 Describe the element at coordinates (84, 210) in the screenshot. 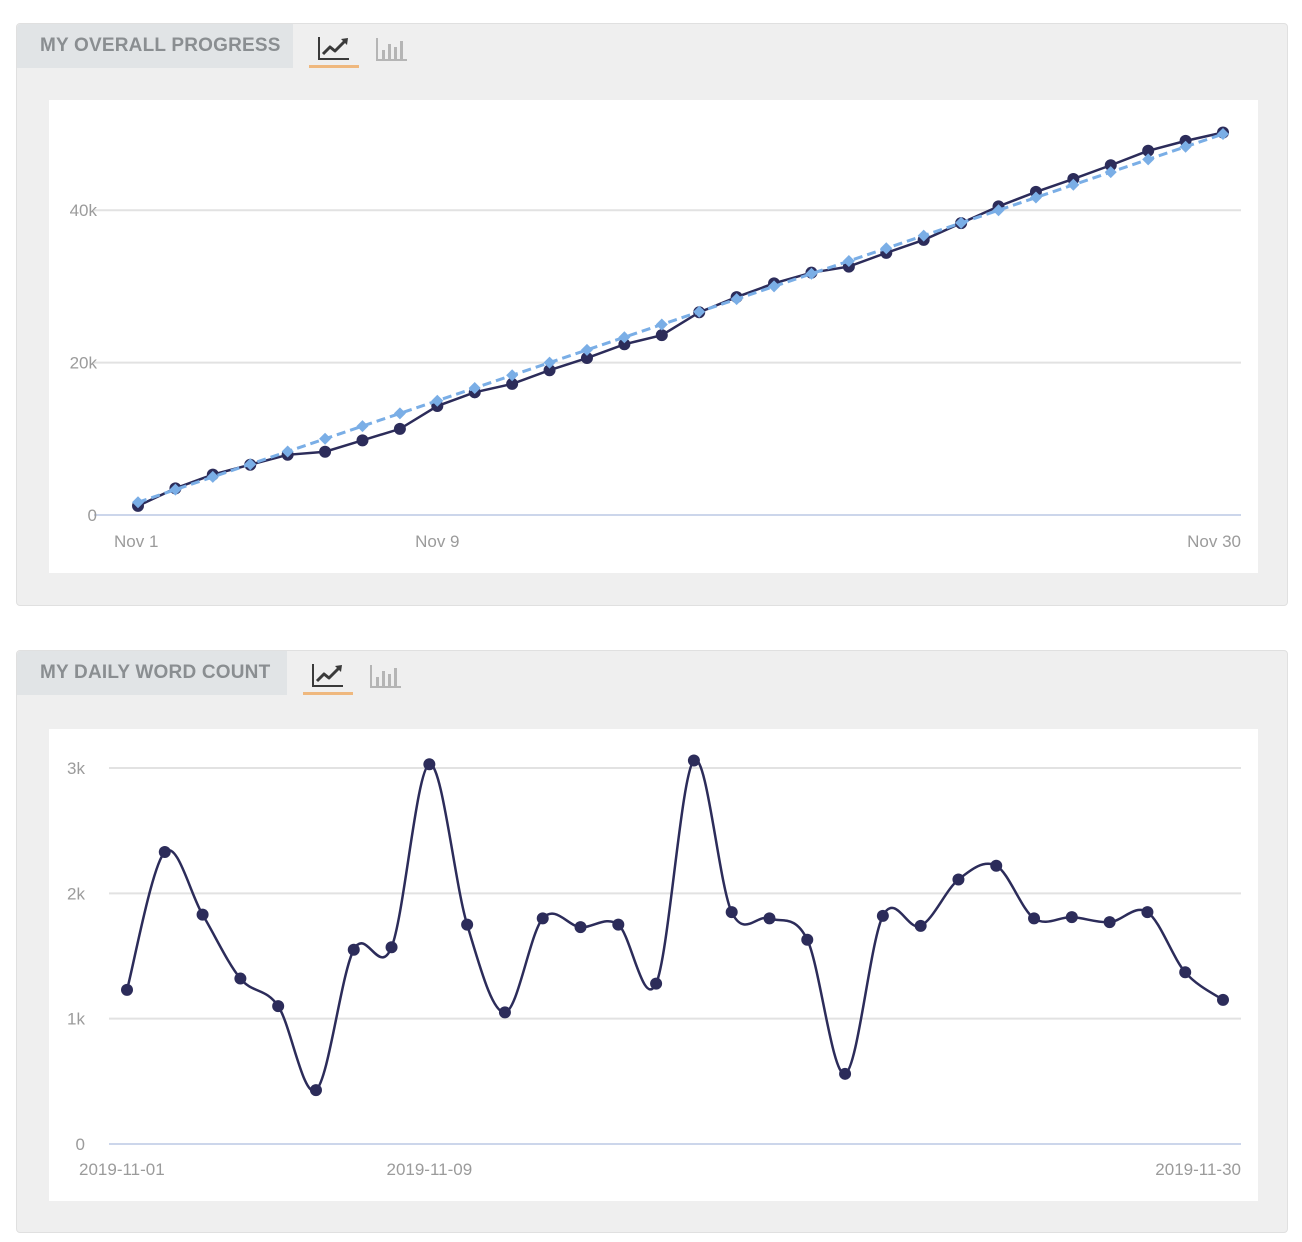

I see `overall-progress-y-tick-label: 40k` at that location.